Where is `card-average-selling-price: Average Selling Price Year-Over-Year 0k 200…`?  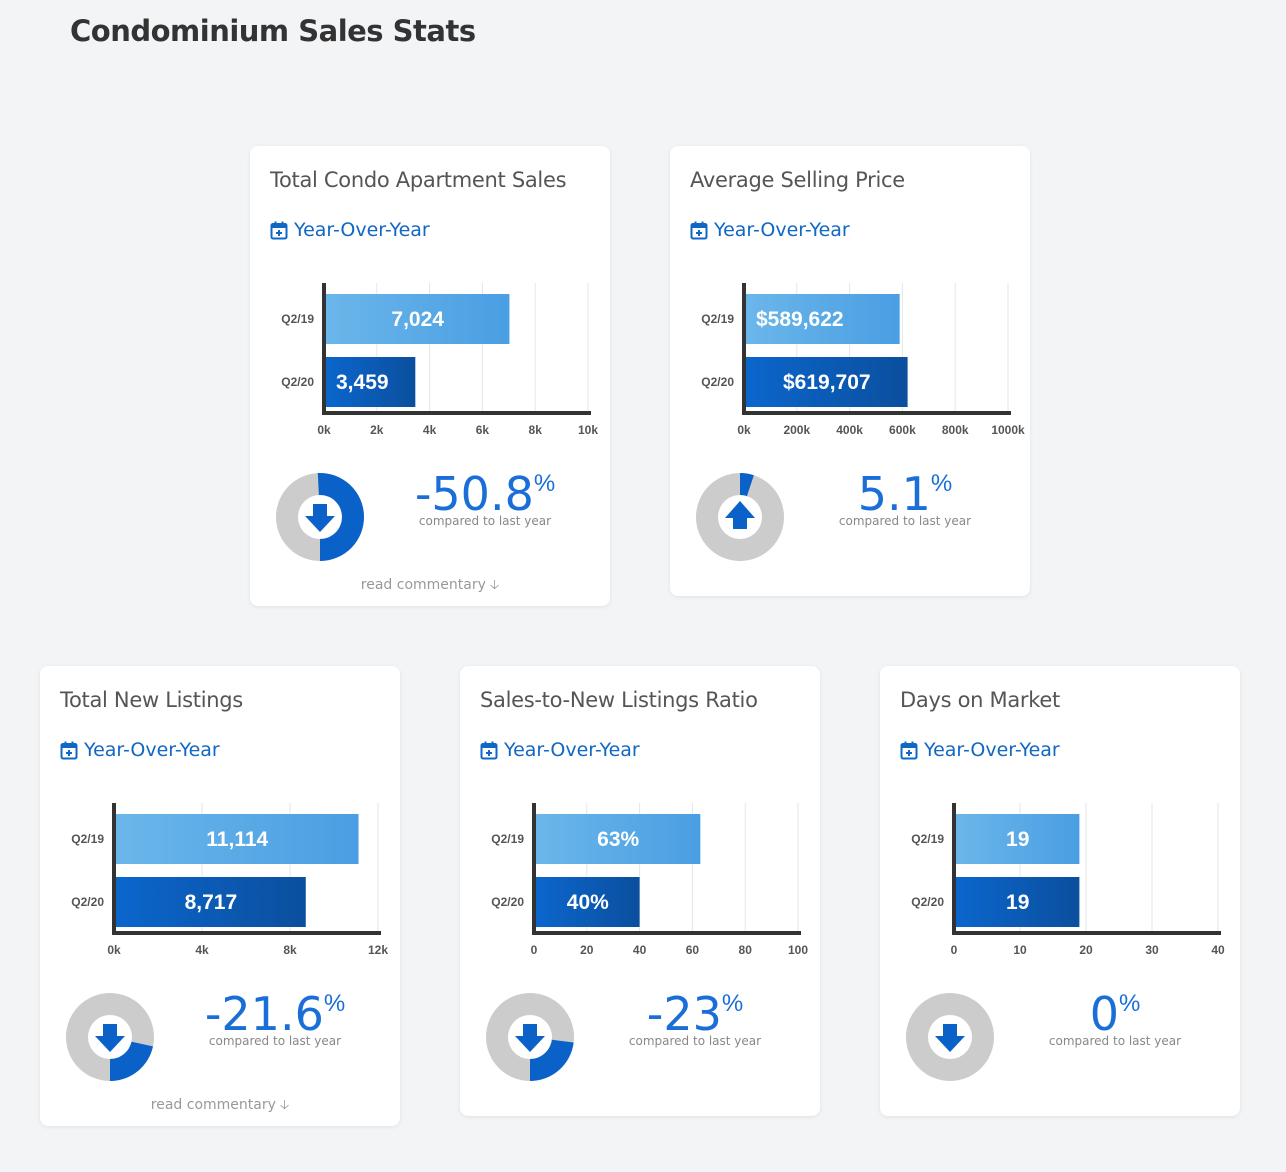
card-average-selling-price: Average Selling Price Year-Over-Year 0k 200… is located at coordinates (850, 371).